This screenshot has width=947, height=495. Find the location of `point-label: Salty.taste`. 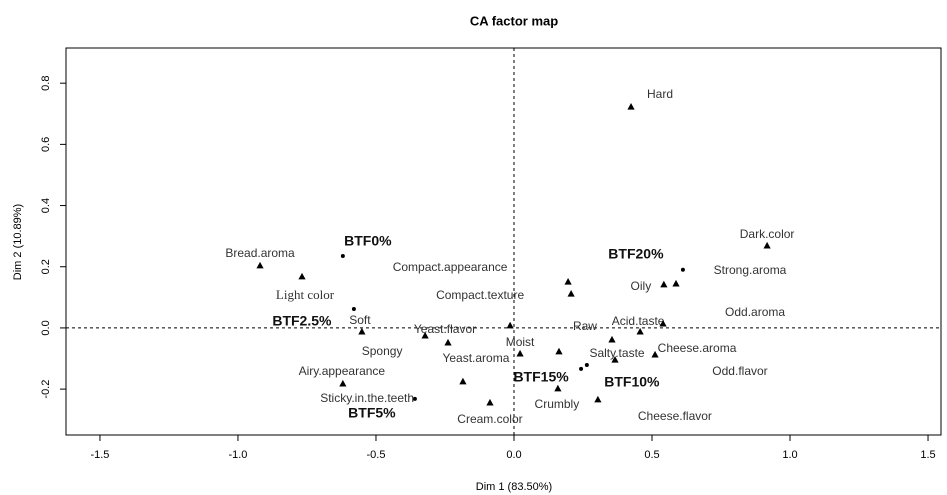

point-label: Salty.taste is located at coordinates (616, 353).